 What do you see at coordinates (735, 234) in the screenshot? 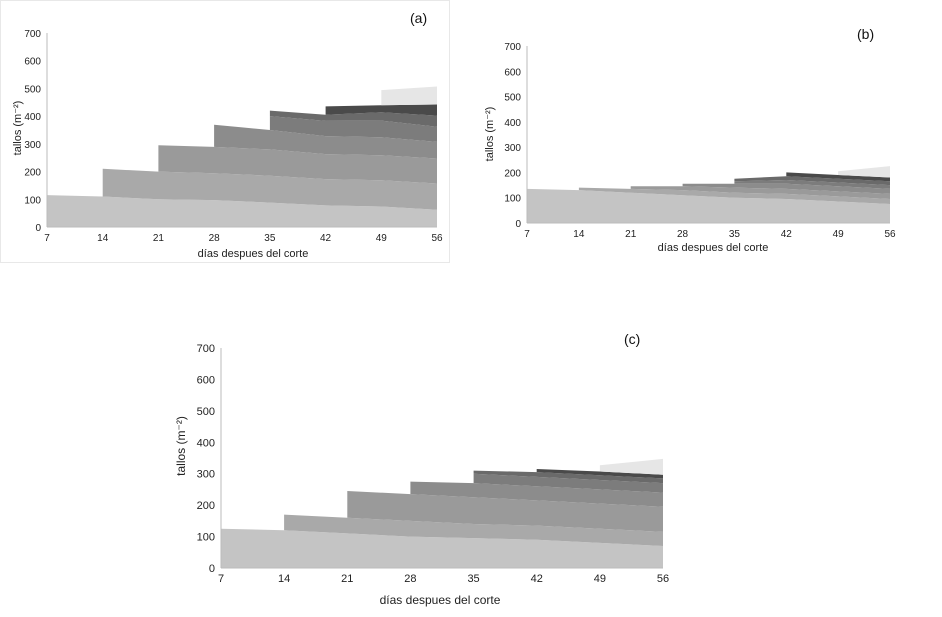
I see `chart-b-x-tick-label: 35` at bounding box center [735, 234].